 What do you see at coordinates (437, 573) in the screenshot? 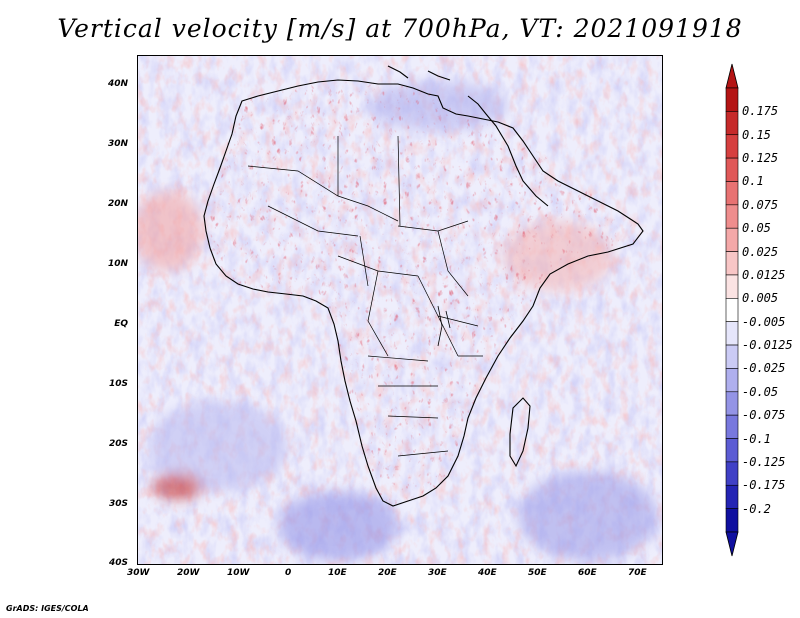
I see `lon-label-30e: 30E` at bounding box center [437, 573].